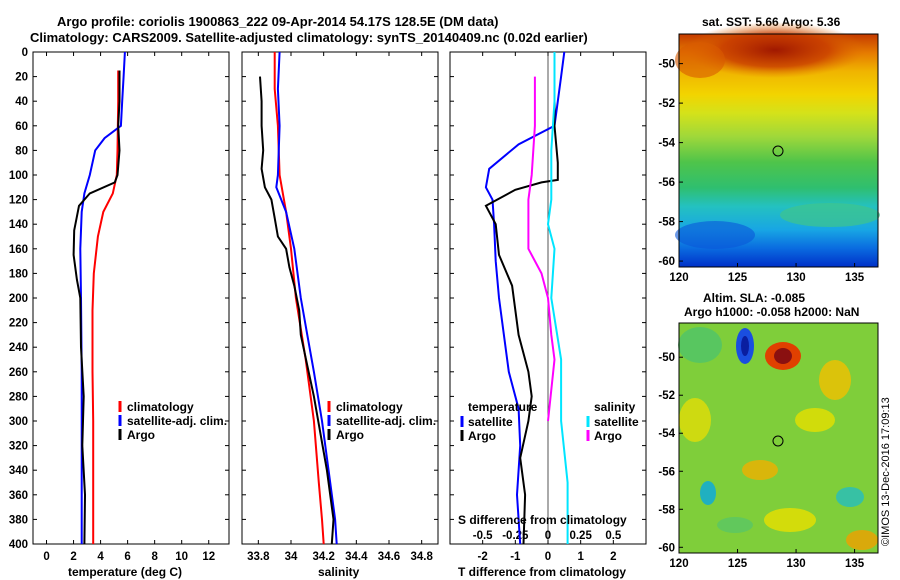  I want to click on depth-tick-label: 40, so click(21, 102).